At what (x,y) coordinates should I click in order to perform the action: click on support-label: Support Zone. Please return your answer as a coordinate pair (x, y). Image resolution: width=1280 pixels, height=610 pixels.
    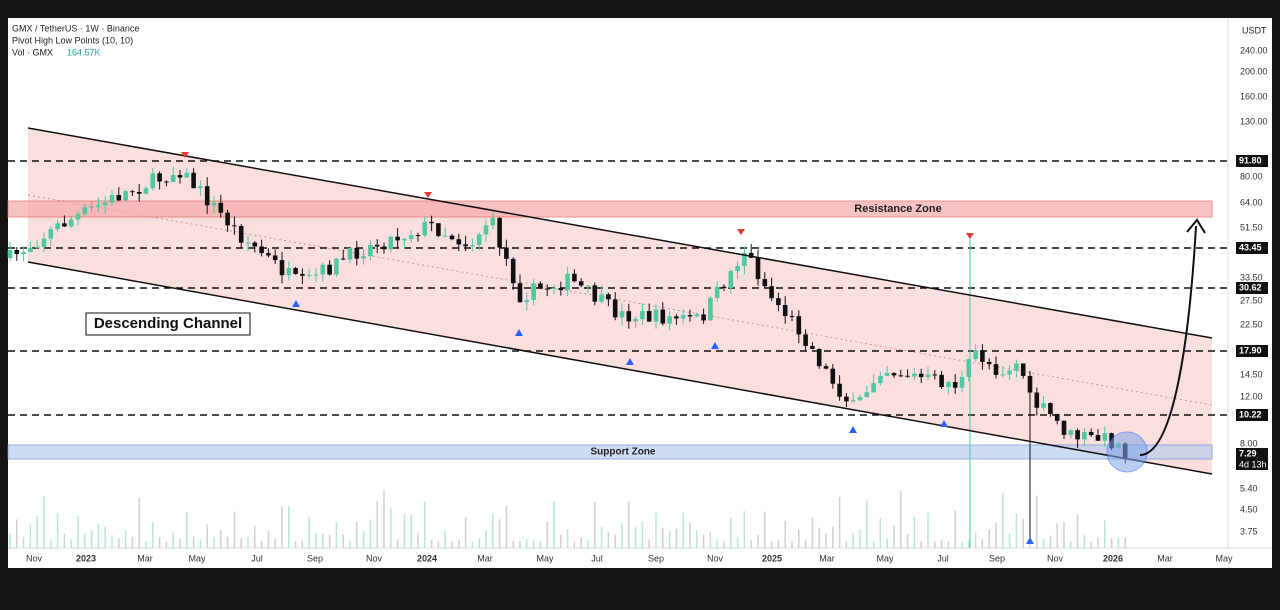
    Looking at the image, I should click on (623, 452).